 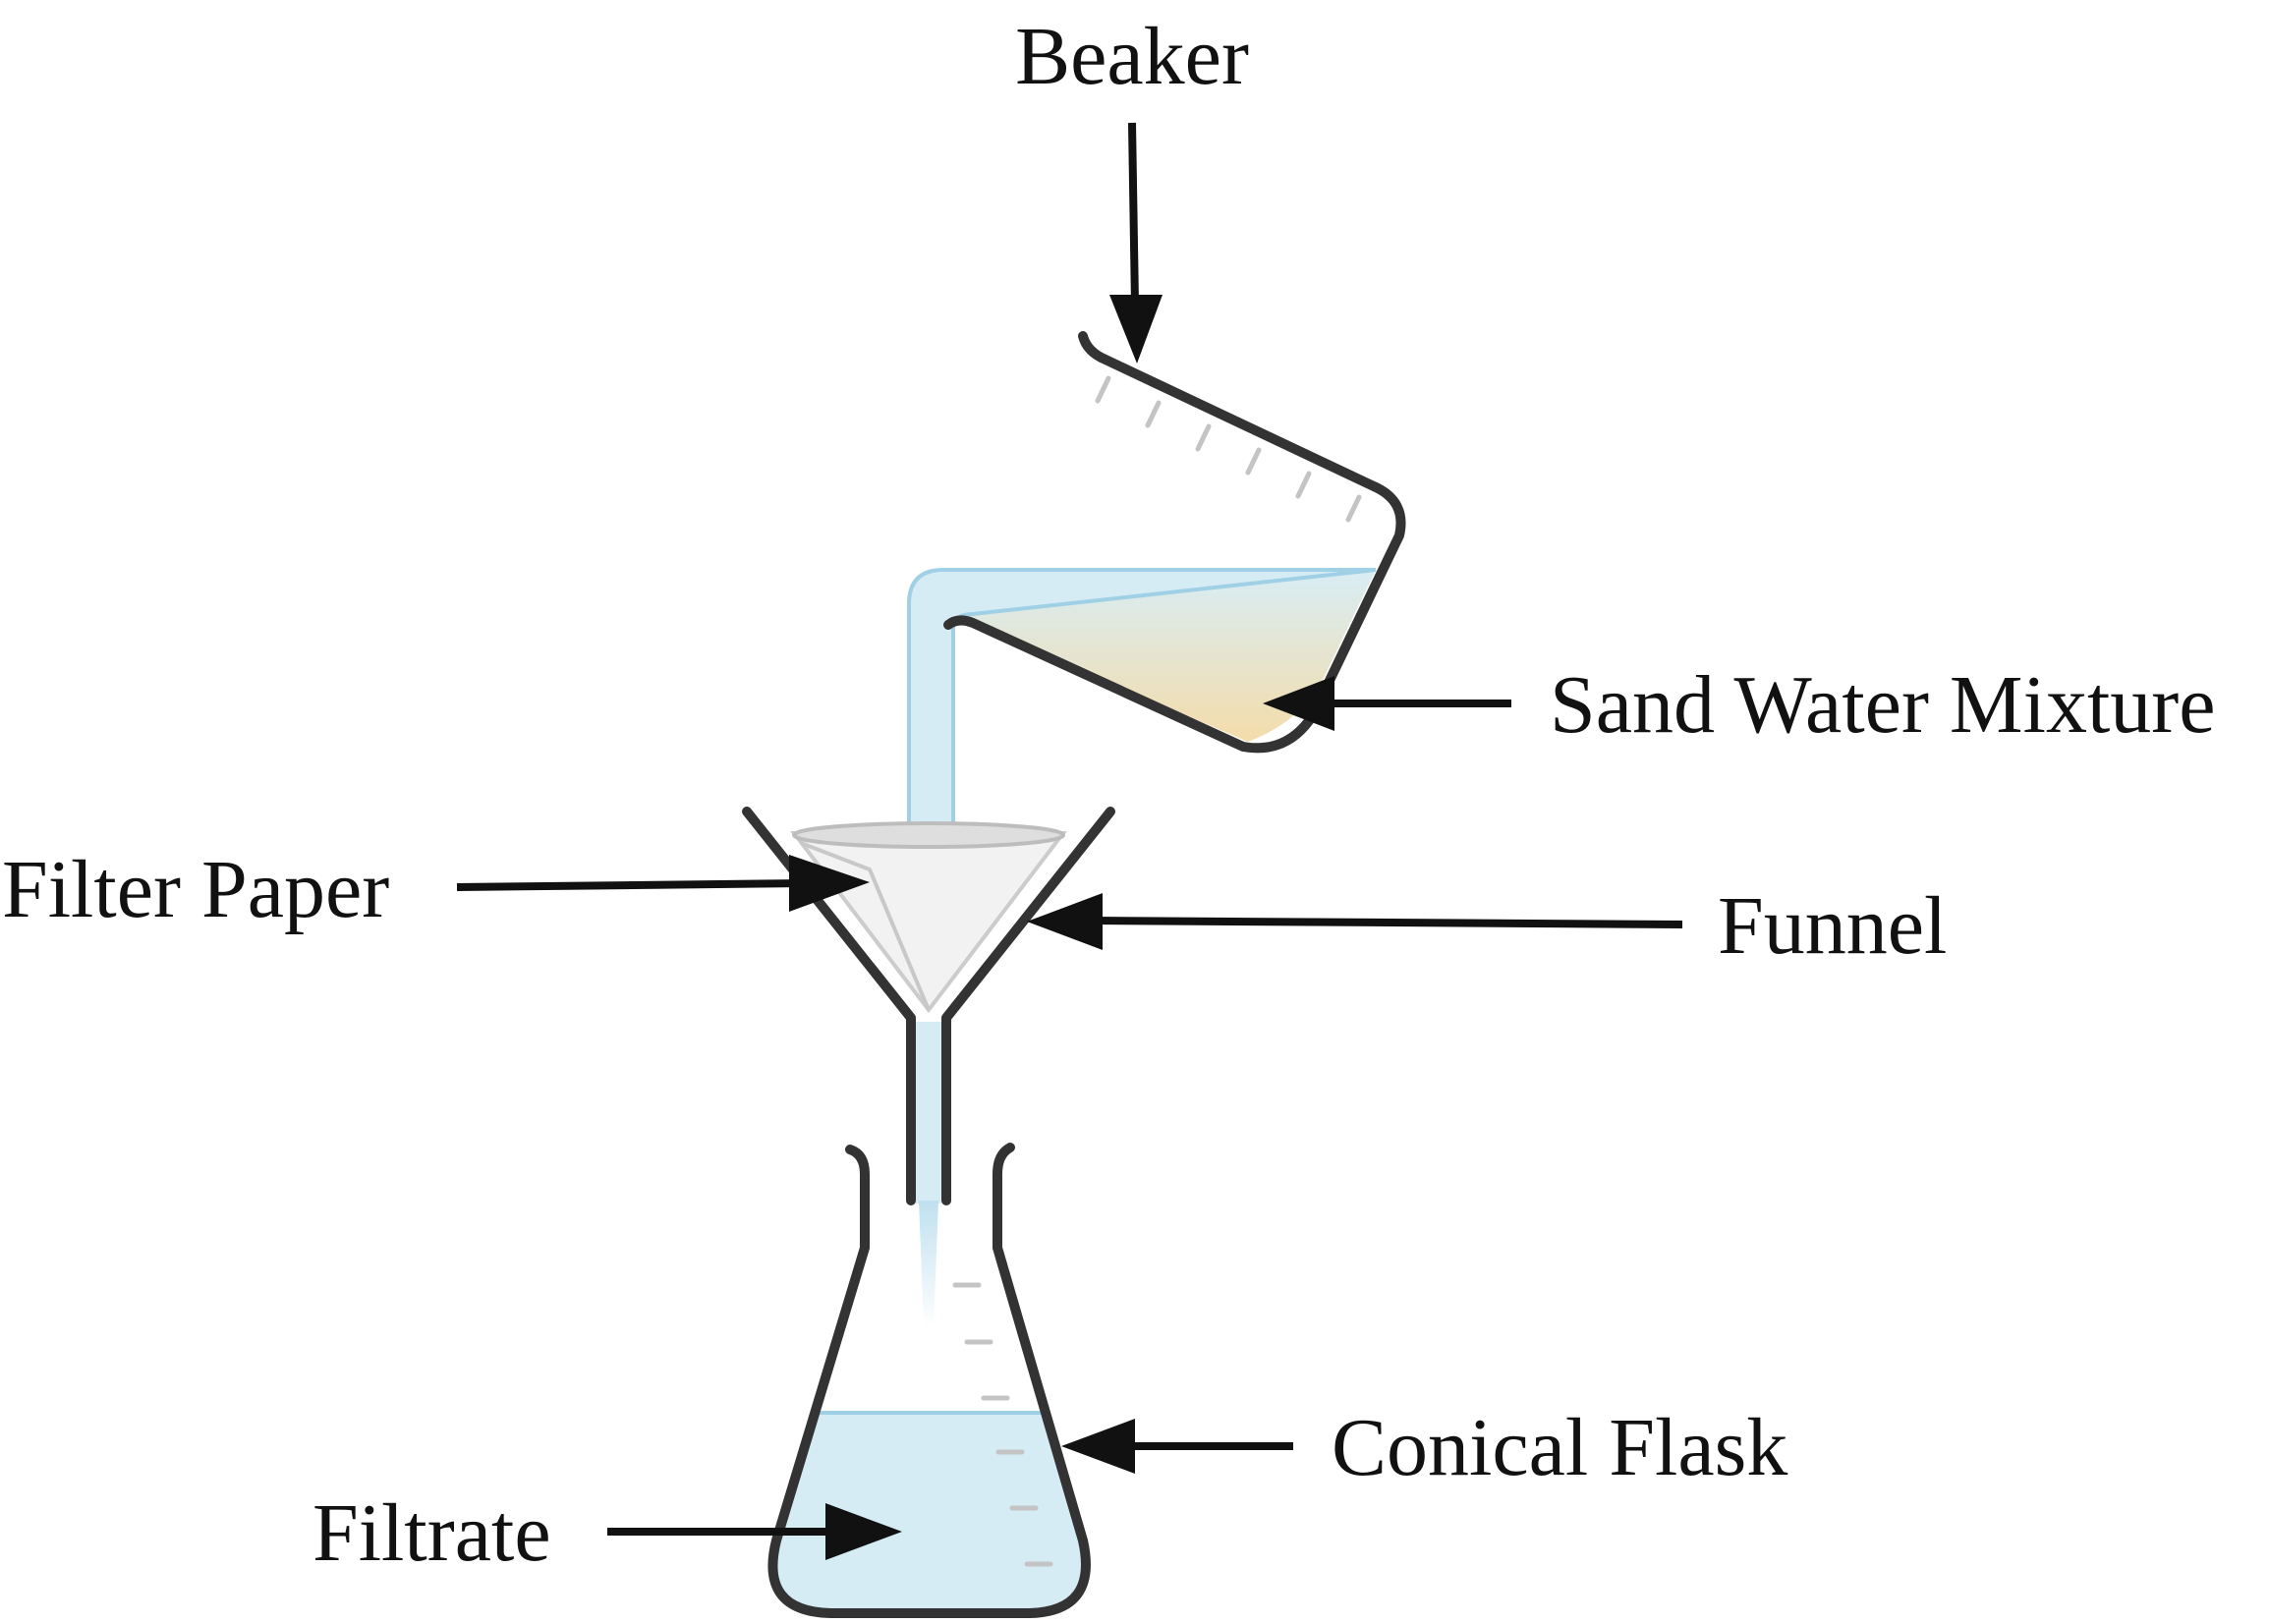 What do you see at coordinates (1832, 926) in the screenshot?
I see `label-funnel: Funnel` at bounding box center [1832, 926].